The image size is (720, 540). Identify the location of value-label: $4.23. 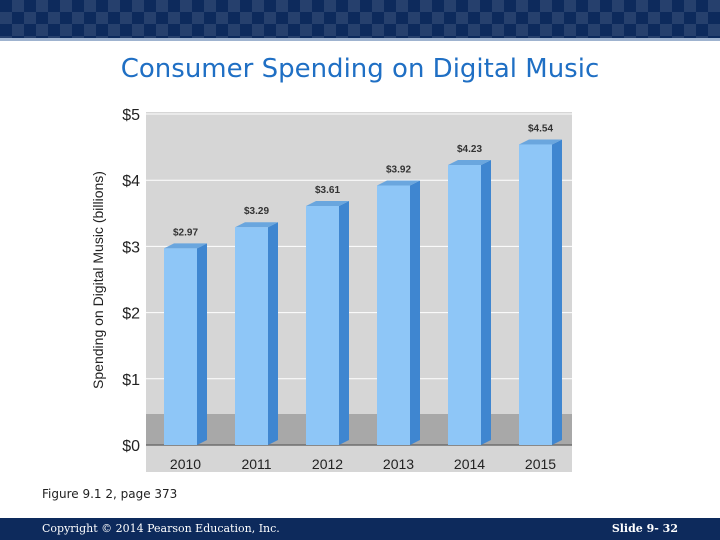
(469, 149).